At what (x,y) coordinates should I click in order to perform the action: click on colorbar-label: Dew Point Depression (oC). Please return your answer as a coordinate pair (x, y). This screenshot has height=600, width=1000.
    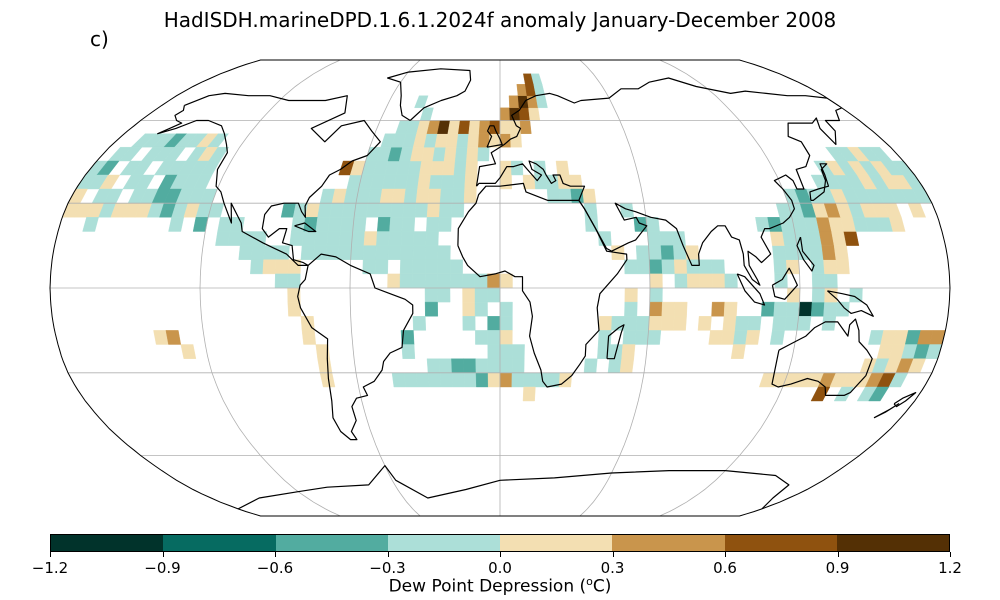
    Looking at the image, I should click on (500, 586).